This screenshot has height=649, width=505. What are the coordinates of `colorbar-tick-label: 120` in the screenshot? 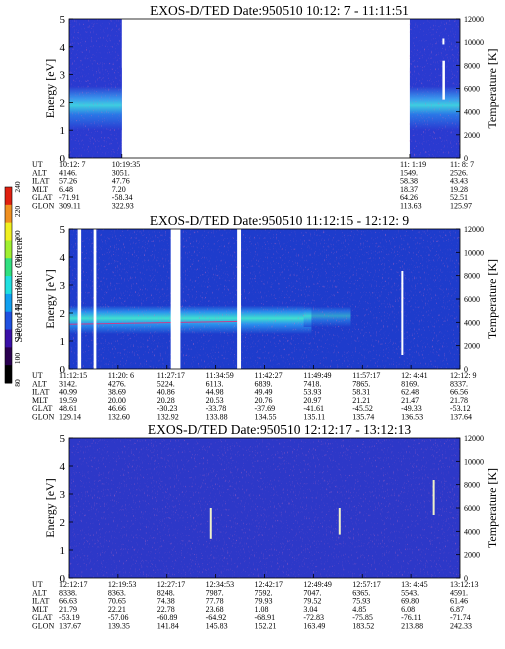 It's located at (17, 334).